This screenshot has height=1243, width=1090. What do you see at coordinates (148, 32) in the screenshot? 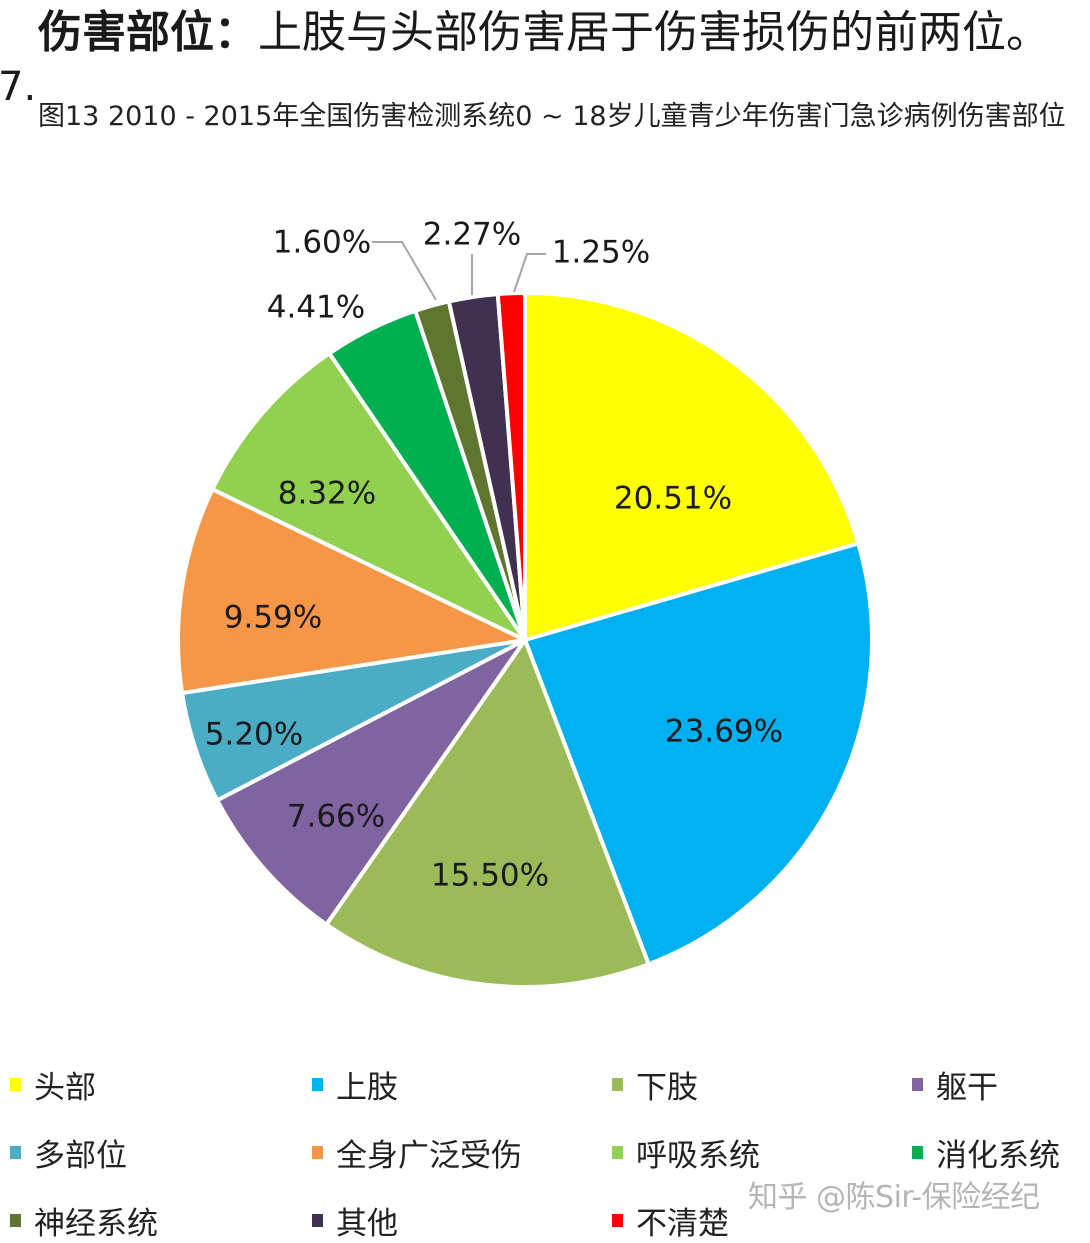
I see `headline-bold: 伤害部位：` at bounding box center [148, 32].